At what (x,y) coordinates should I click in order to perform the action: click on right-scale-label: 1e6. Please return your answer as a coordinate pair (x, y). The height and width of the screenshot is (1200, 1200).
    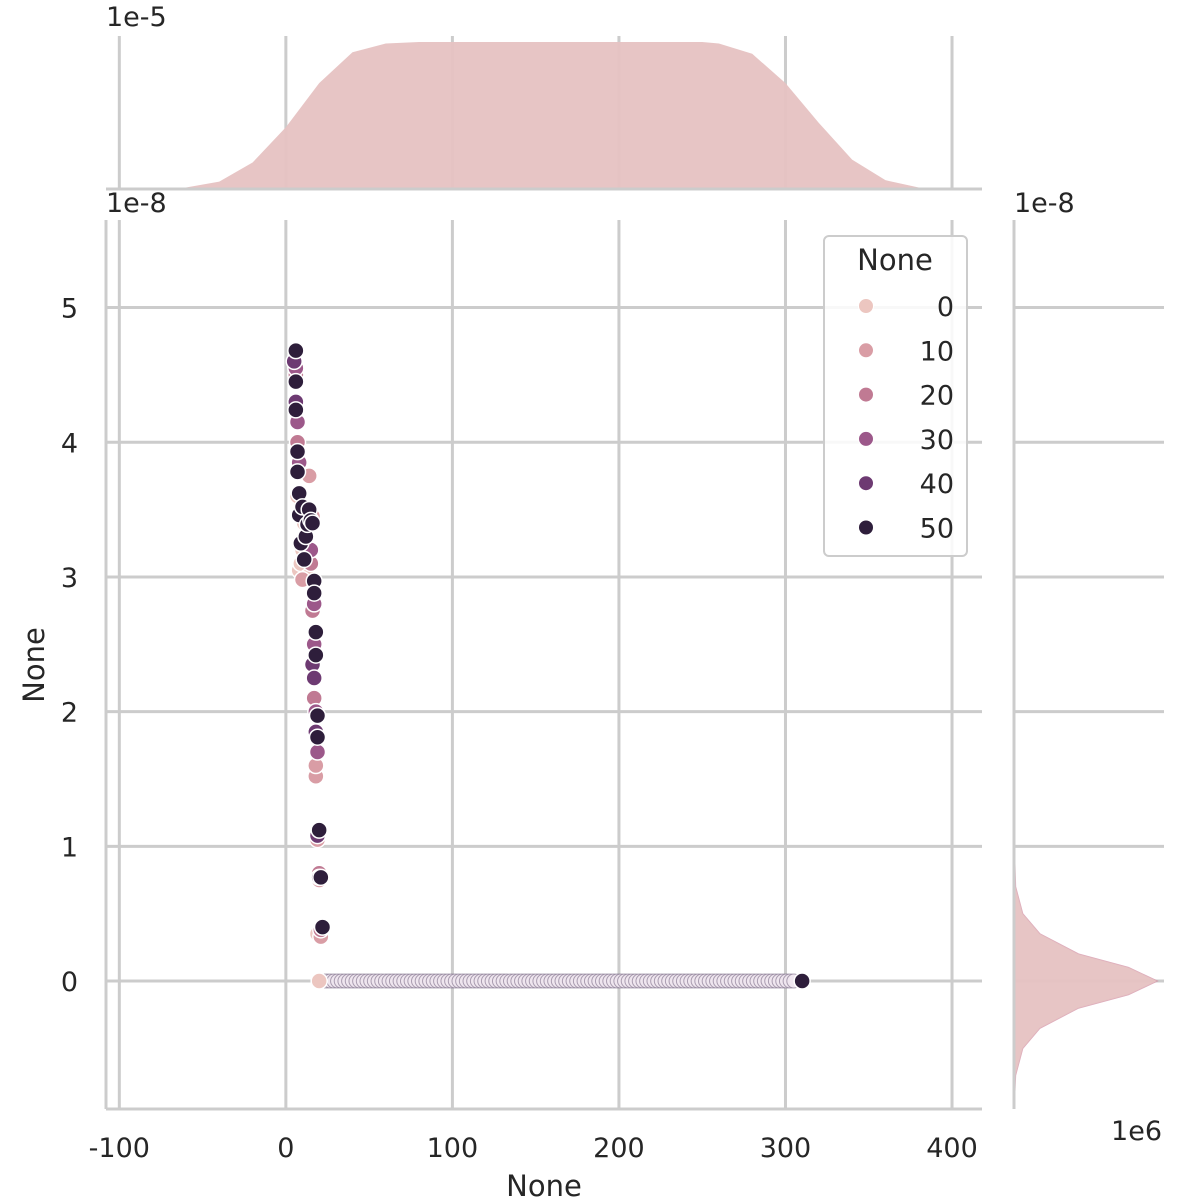
    Looking at the image, I should click on (1136, 1131).